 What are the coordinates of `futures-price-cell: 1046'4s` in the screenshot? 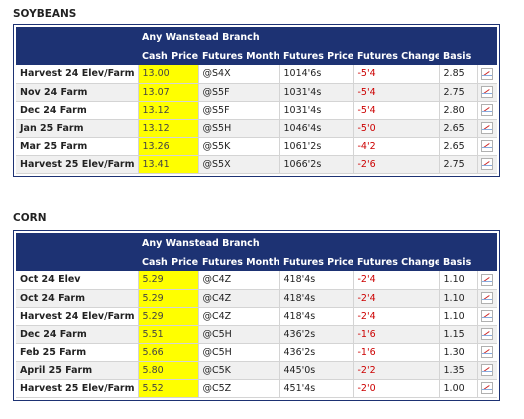 It's located at (316, 128).